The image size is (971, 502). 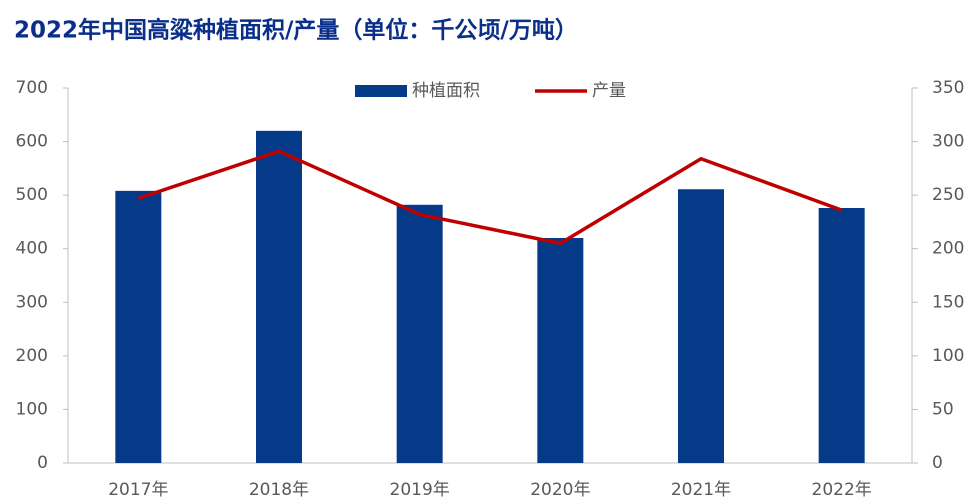 What do you see at coordinates (701, 490) in the screenshot?
I see `x-tick-label: 2021年` at bounding box center [701, 490].